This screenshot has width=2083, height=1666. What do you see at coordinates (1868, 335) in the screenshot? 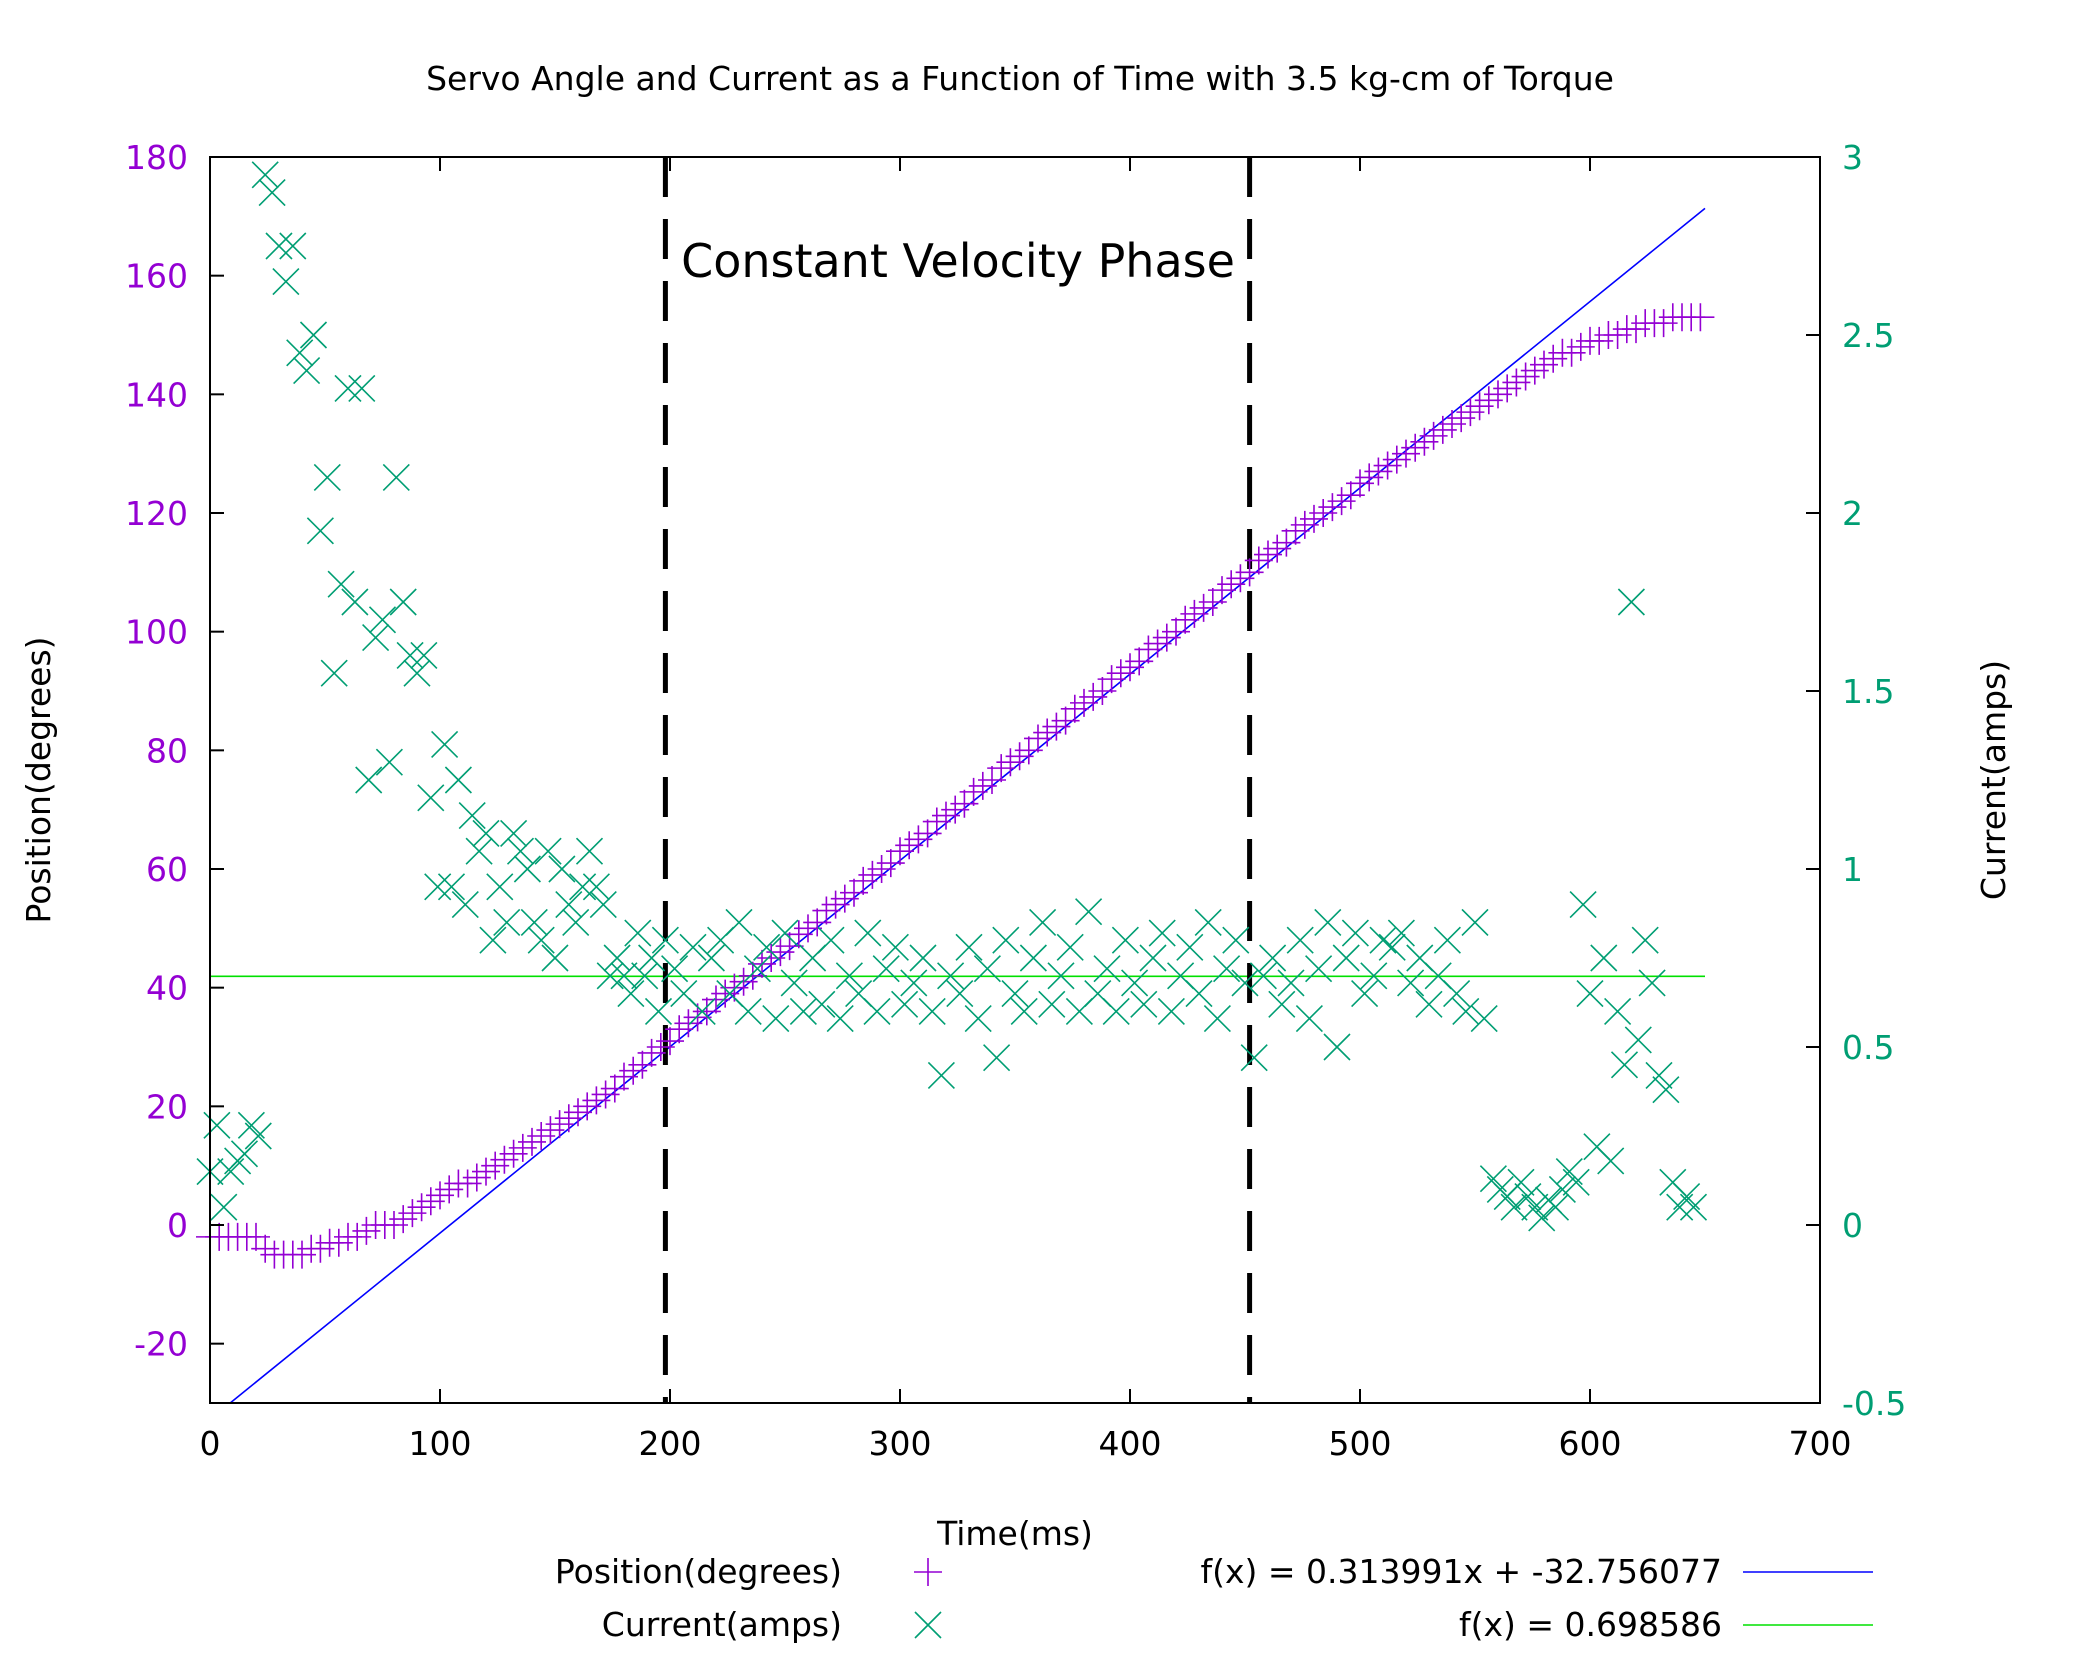
I see `y2-tick-label: 2.5` at bounding box center [1868, 335].